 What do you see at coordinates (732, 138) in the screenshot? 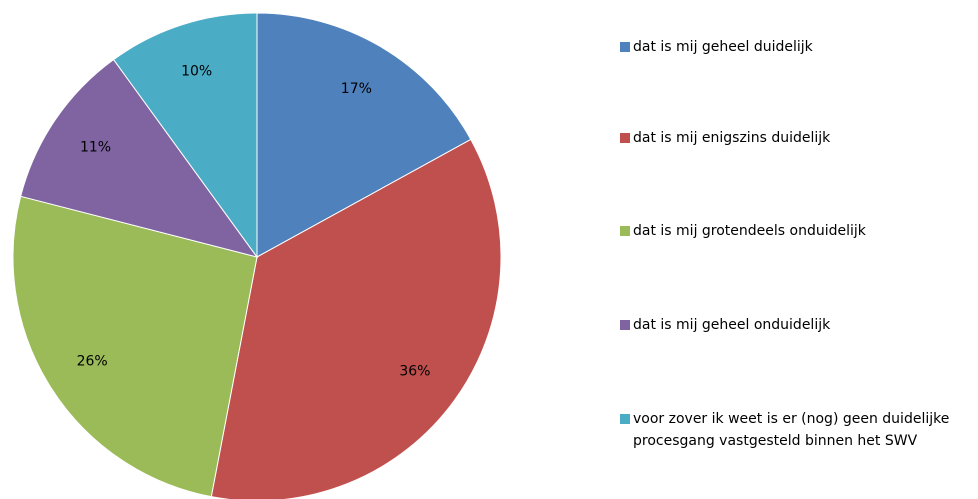
I see `legend-label: dat is mij enigszins duidelijk` at bounding box center [732, 138].